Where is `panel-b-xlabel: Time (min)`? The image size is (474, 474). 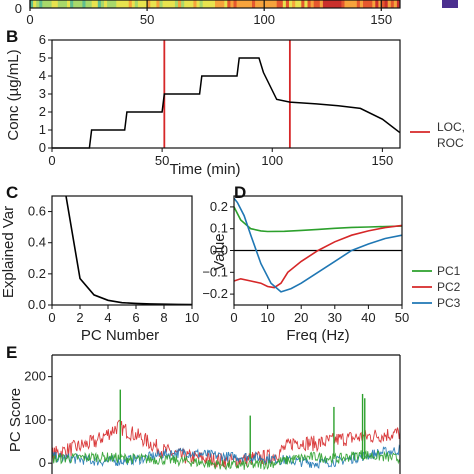
panel-b-xlabel: Time (min) is located at coordinates (204, 169).